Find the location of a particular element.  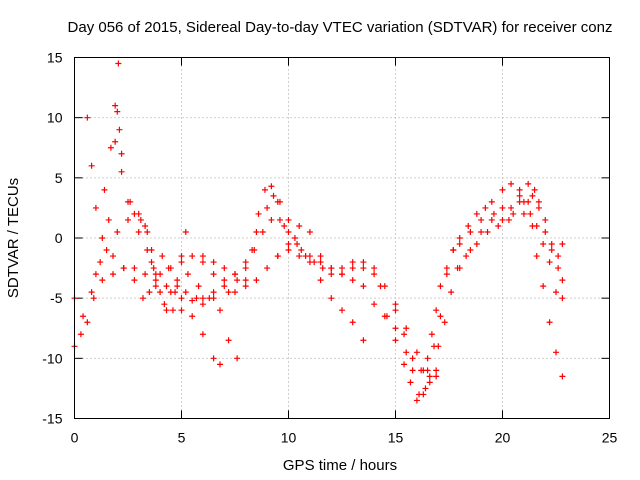

x-tick-label: 25 is located at coordinates (610, 438).